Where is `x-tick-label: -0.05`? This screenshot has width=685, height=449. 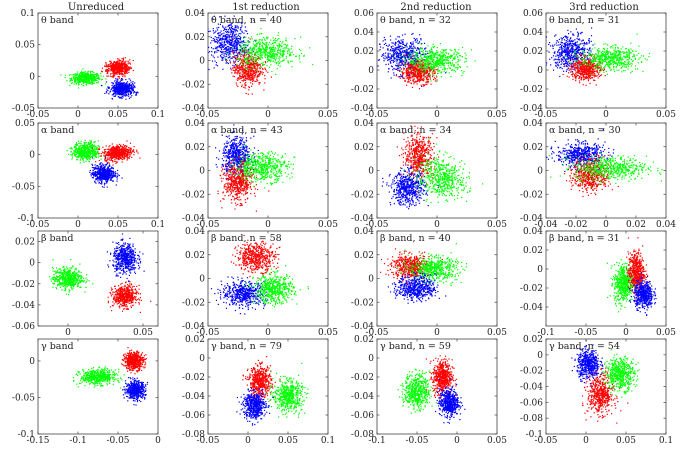
x-tick-label: -0.05 is located at coordinates (376, 115).